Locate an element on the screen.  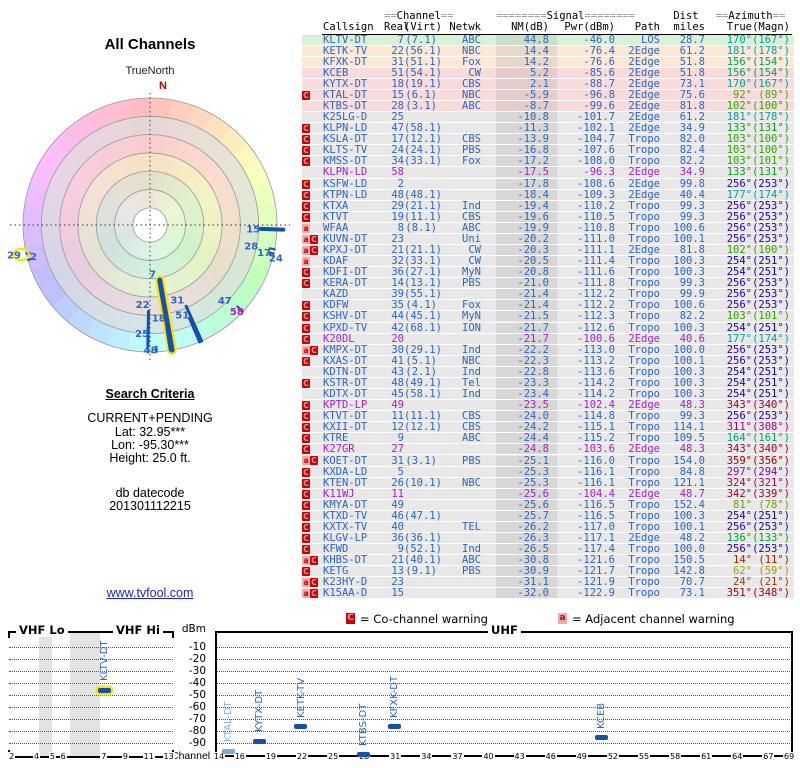
table-row: C K20DL 20 -21.7 -100.6 2Edge 40.6 177° (174°) is located at coordinates (548, 339).